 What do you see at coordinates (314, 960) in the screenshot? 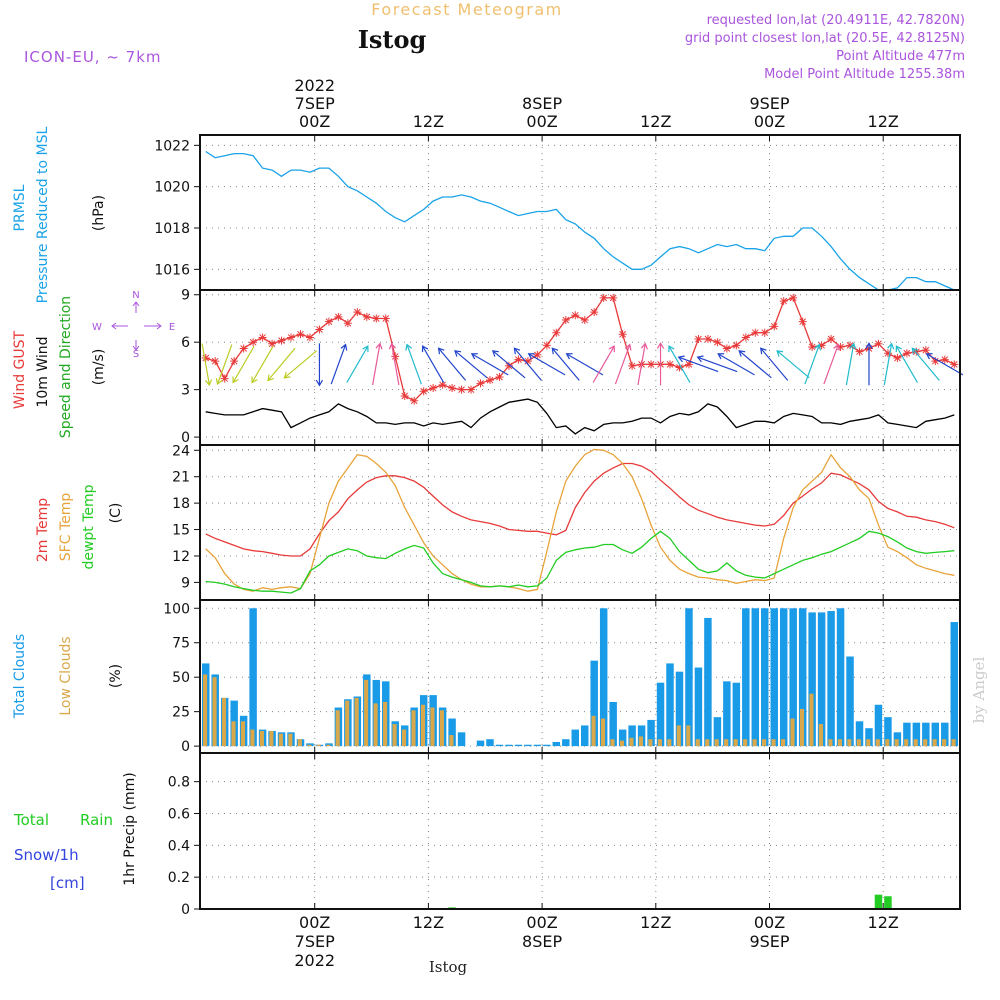
I see `bottom-time-label: 2022` at bounding box center [314, 960].